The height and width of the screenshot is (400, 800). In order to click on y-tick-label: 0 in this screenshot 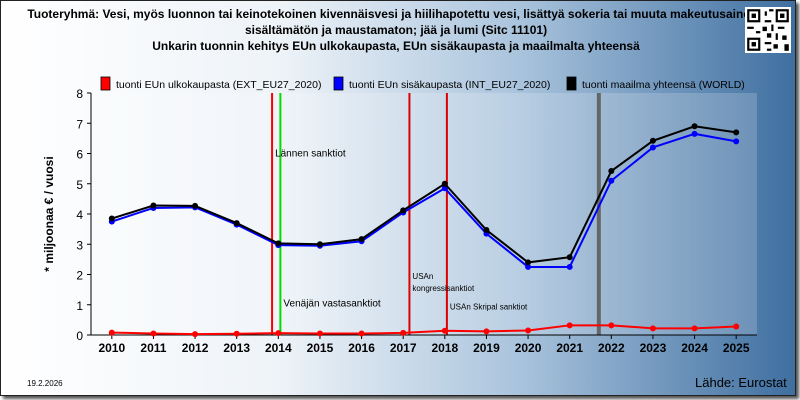, I will do `click(79, 336)`.